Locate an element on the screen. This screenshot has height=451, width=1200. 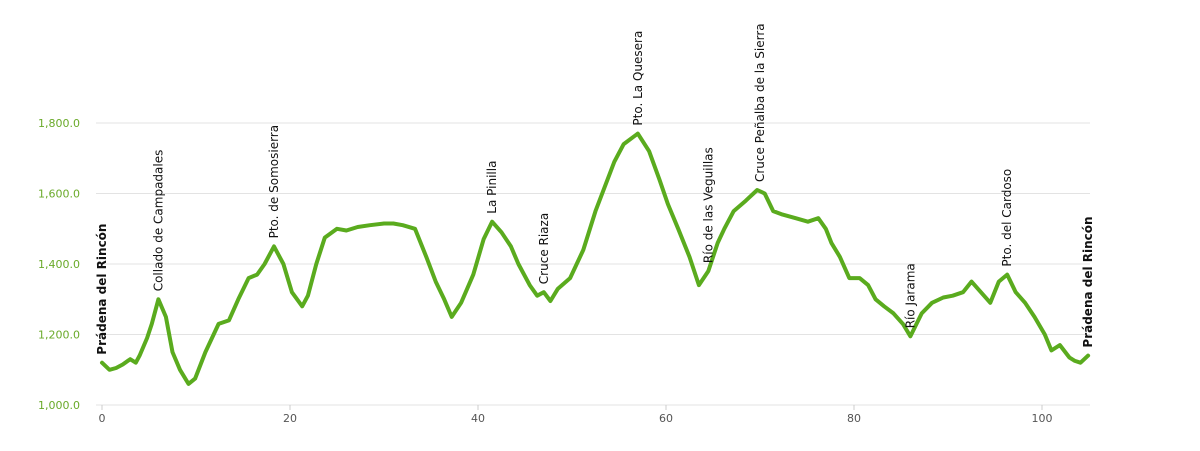
y-tick-label: 1,600.0 is located at coordinates (59, 194).